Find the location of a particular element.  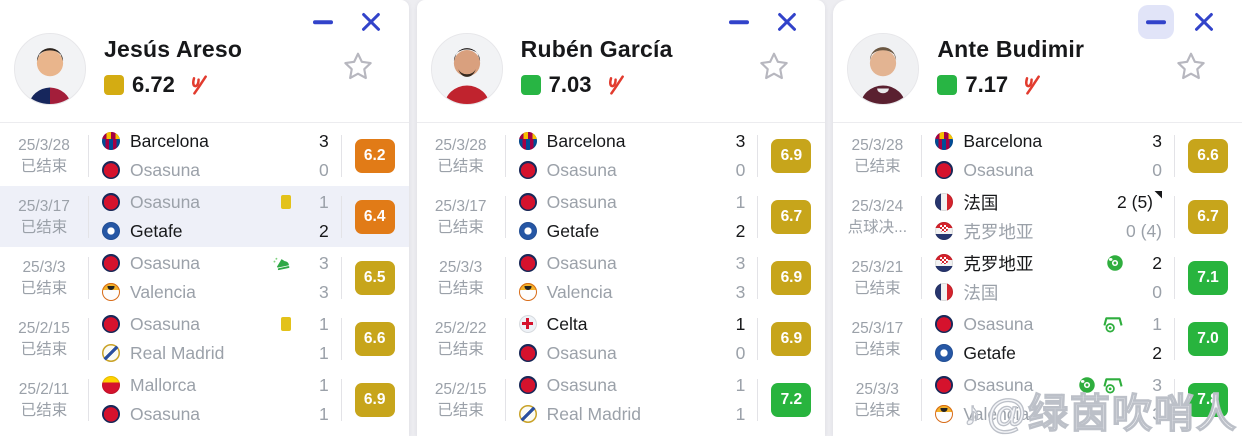

team-score: 2 is located at coordinates (323, 230).